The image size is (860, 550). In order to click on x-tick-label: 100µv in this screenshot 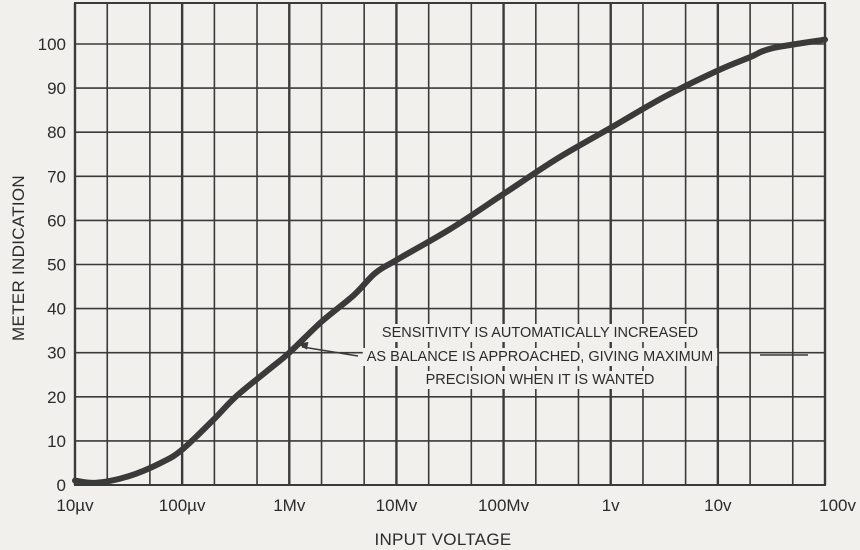, I will do `click(182, 505)`.